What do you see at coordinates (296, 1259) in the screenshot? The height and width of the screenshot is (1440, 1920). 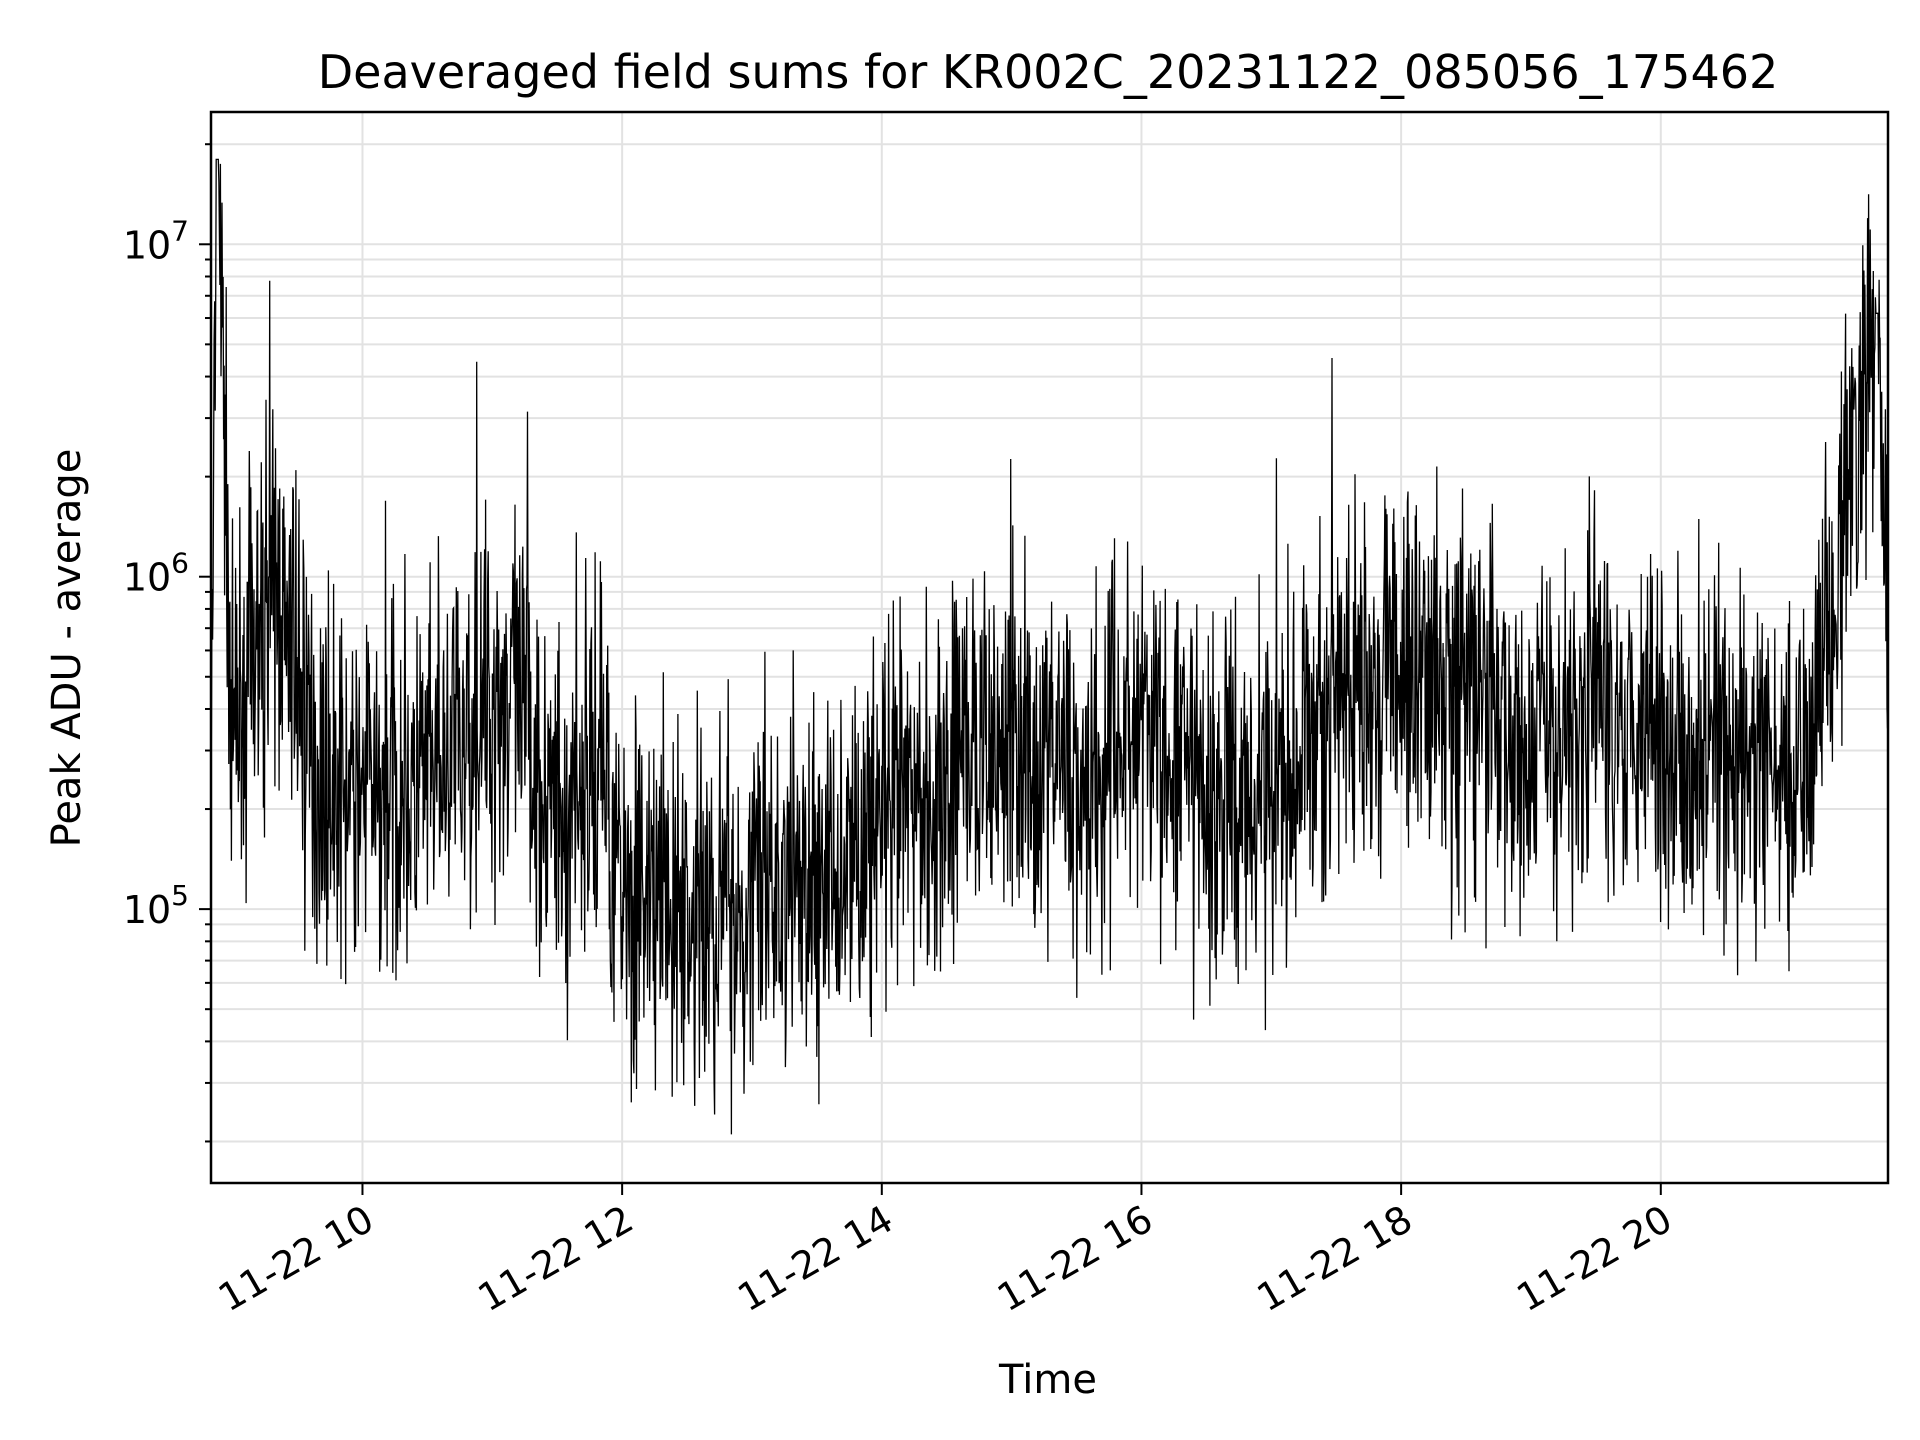 I see `x-tick-label: 11-22 10` at bounding box center [296, 1259].